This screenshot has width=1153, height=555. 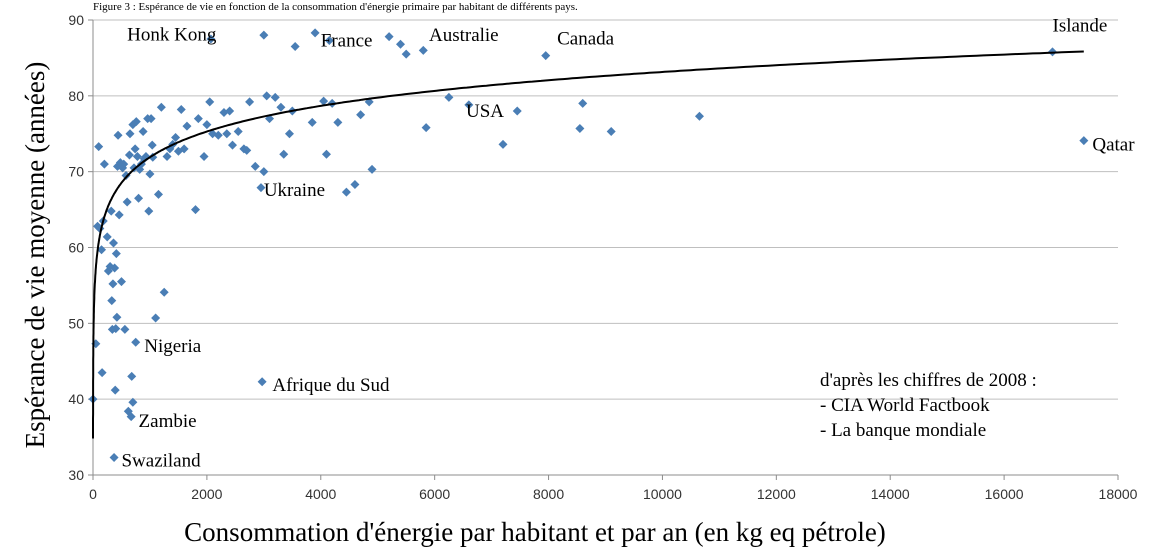 I want to click on x-tick-label: 4000, so click(x=320, y=494).